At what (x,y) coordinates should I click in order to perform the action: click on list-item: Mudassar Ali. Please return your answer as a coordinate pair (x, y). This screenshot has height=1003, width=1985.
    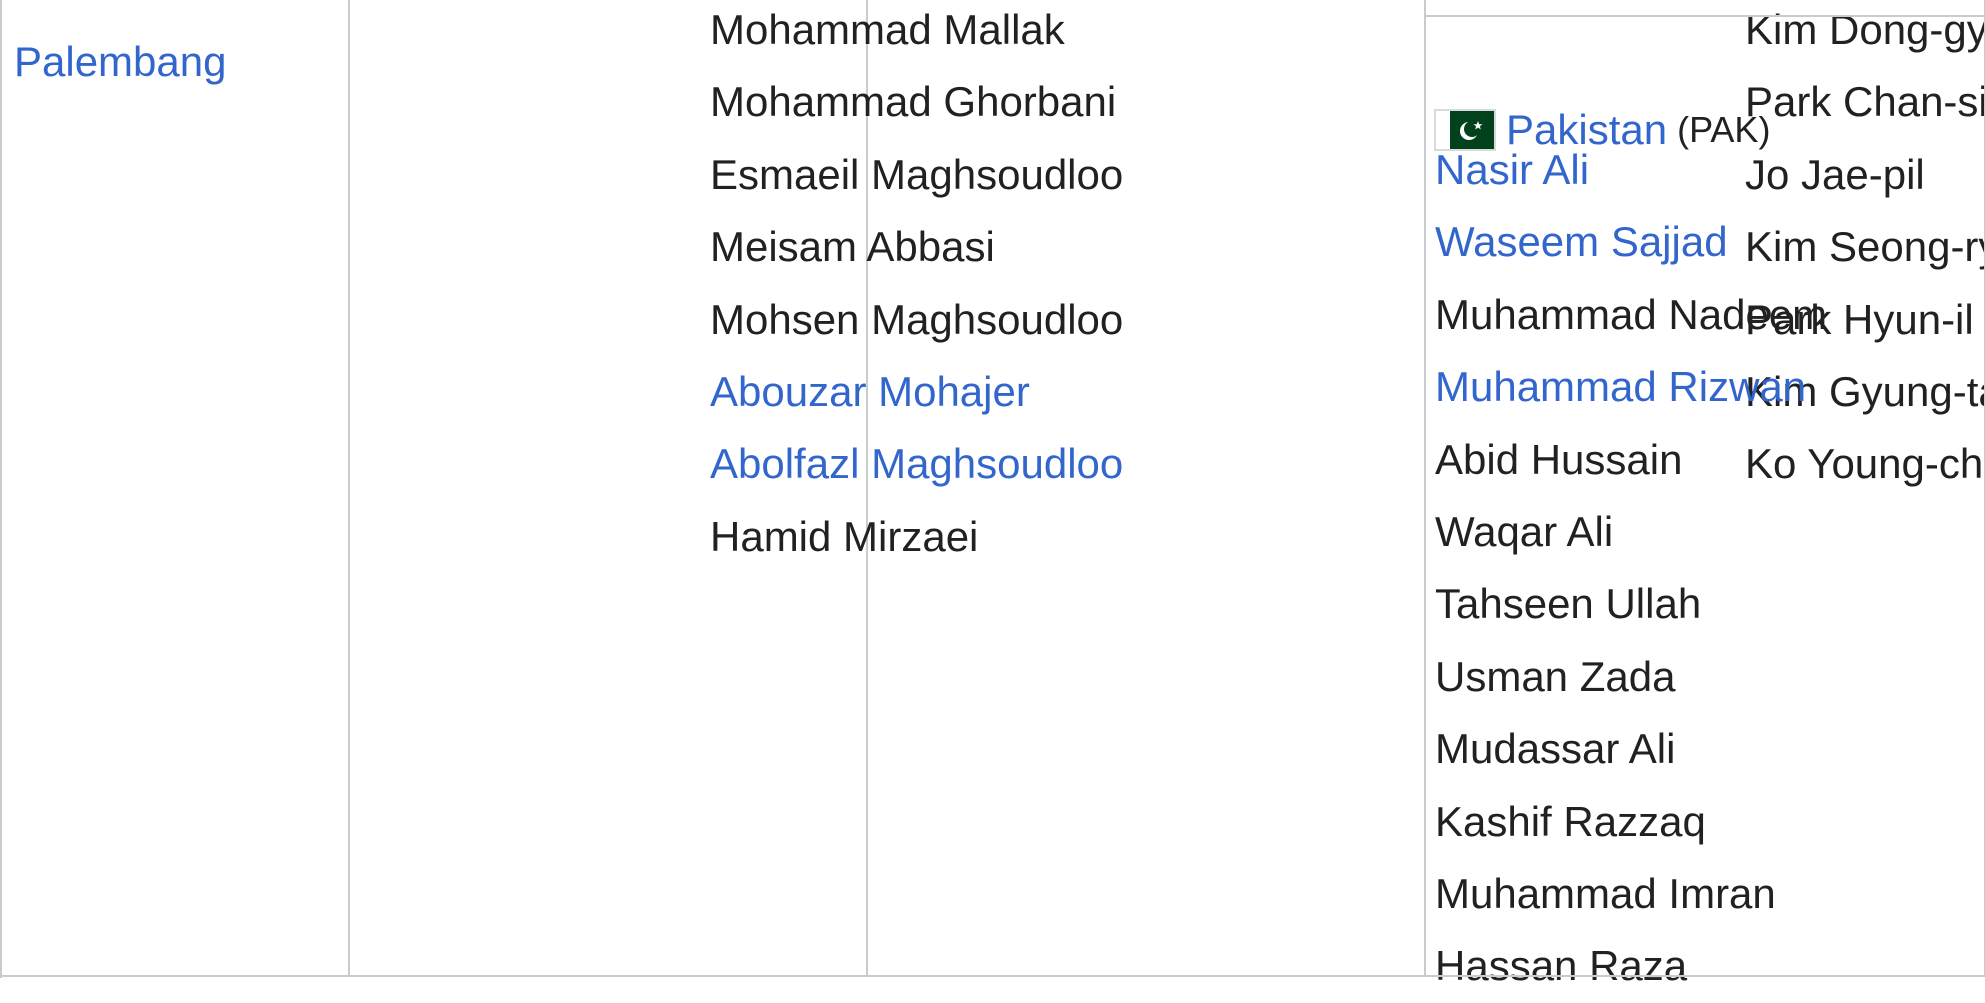
    Looking at the image, I should click on (1631, 749).